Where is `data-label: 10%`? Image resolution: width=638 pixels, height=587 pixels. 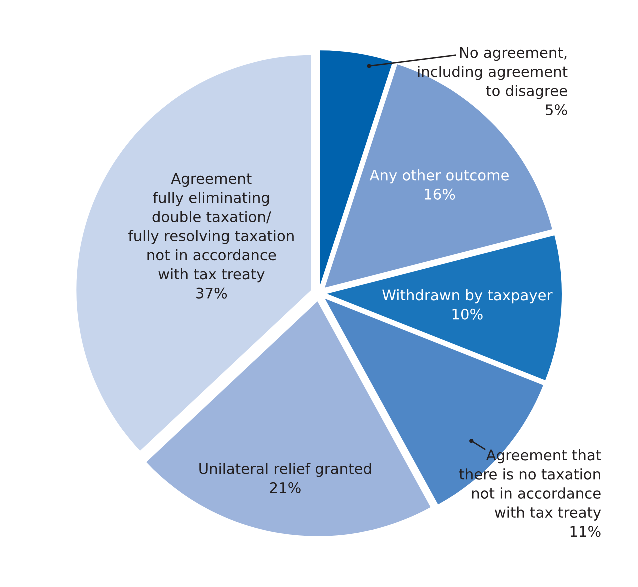
data-label: 10% is located at coordinates (467, 314).